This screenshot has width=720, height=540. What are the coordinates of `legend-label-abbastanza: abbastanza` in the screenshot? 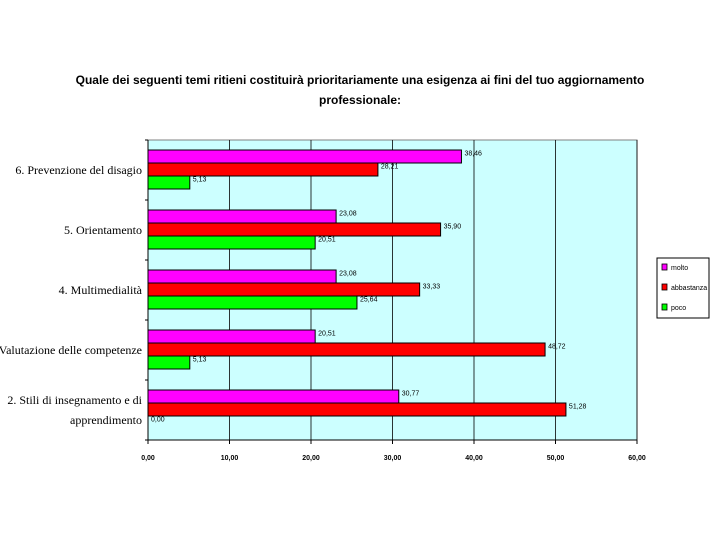 It's located at (689, 288).